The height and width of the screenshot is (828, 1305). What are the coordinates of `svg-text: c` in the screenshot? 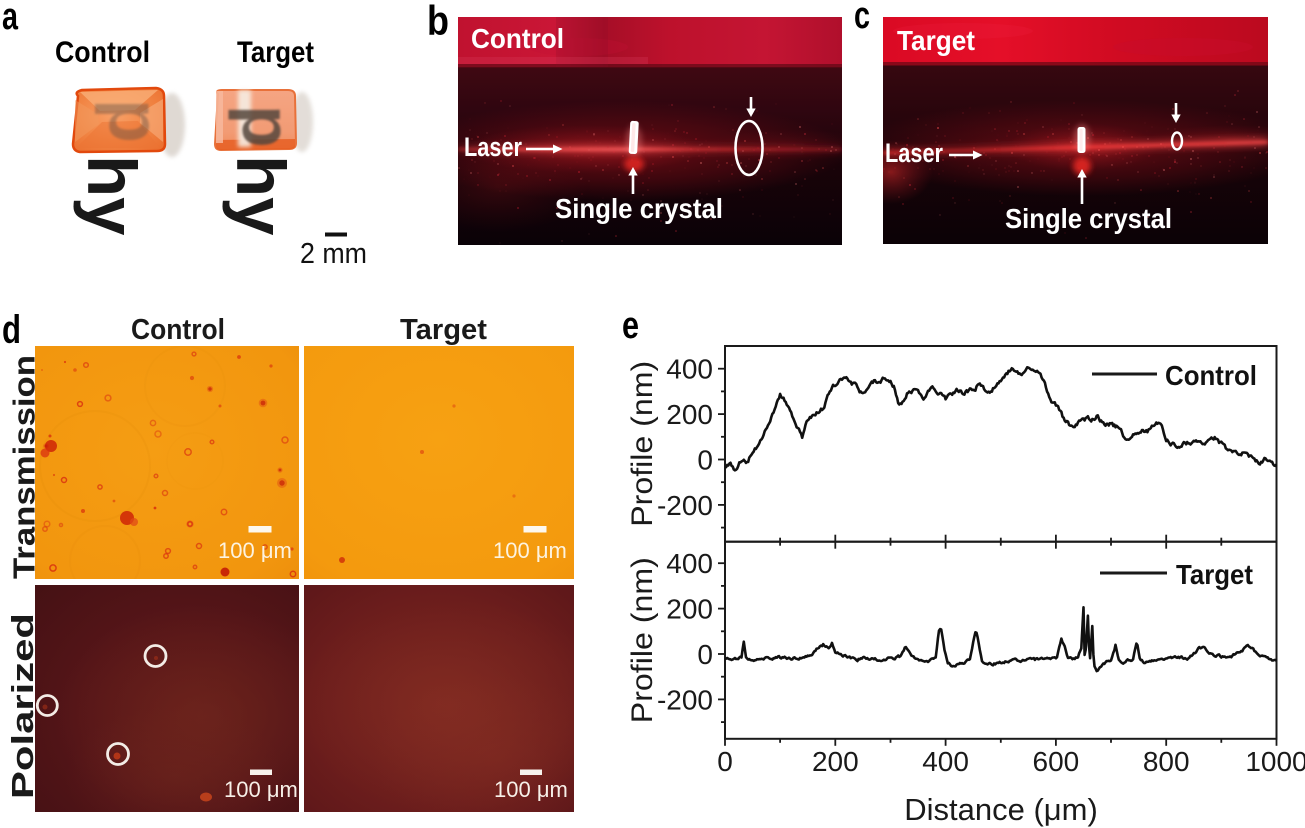 It's located at (862, 18).